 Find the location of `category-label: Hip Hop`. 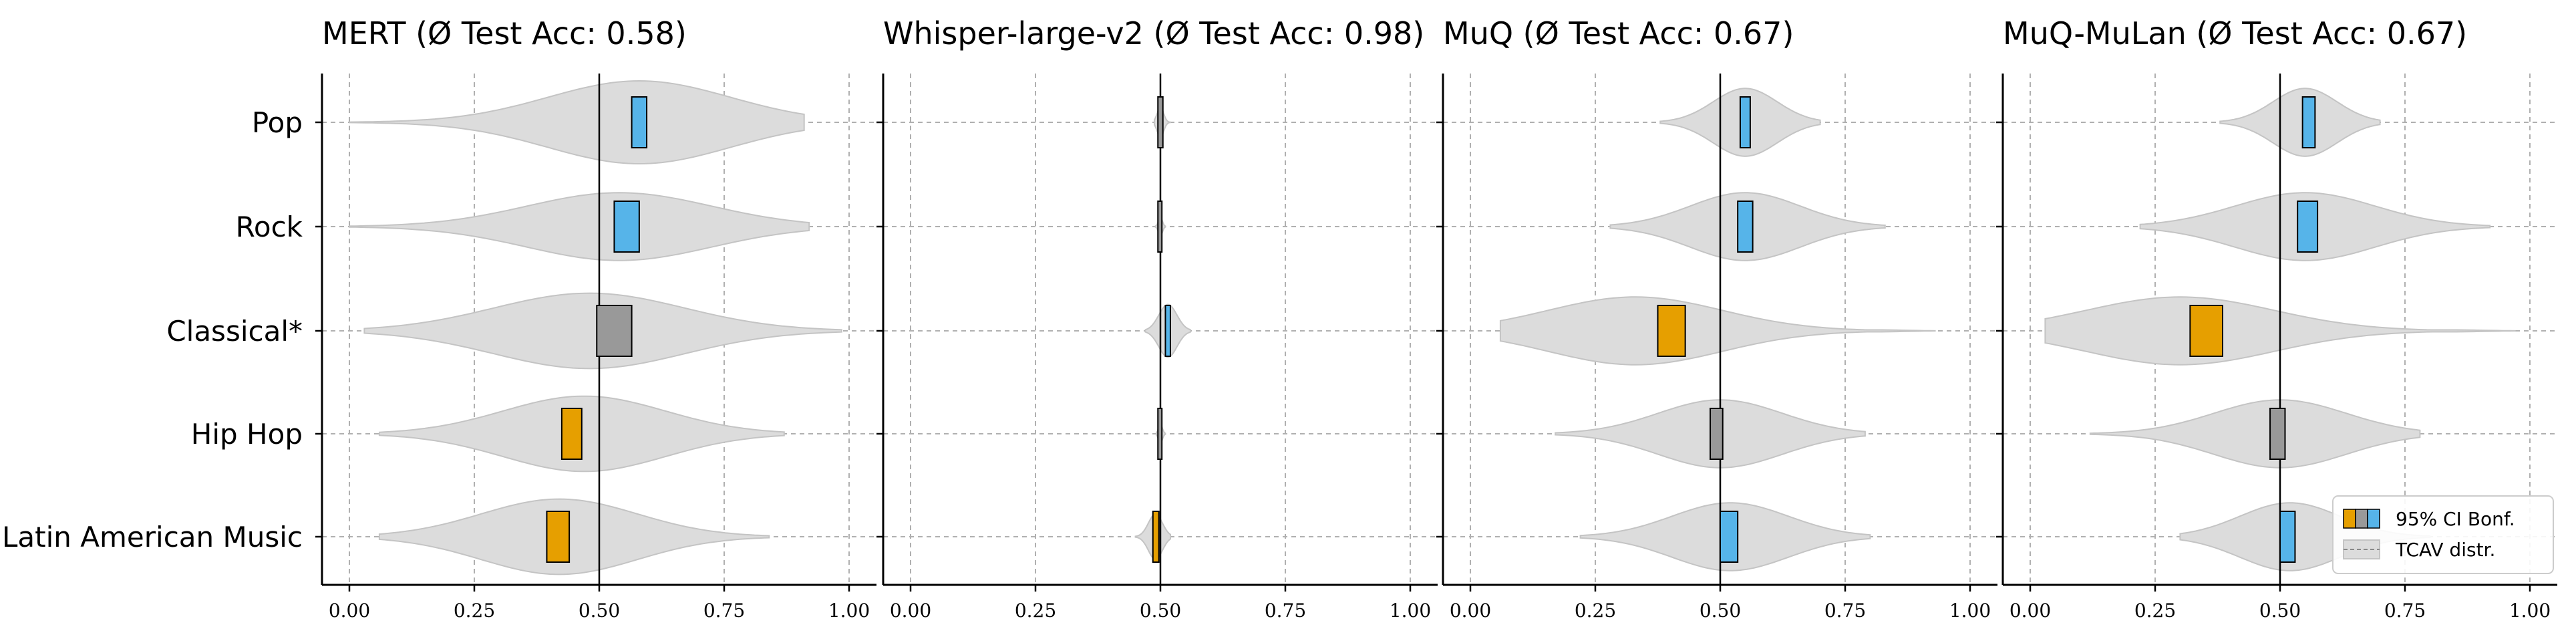

category-label: Hip Hop is located at coordinates (247, 434).